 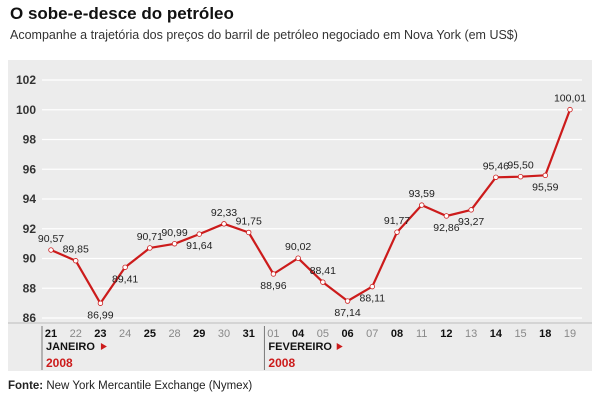 What do you see at coordinates (298, 334) in the screenshot?
I see `x-tick-label: 04` at bounding box center [298, 334].